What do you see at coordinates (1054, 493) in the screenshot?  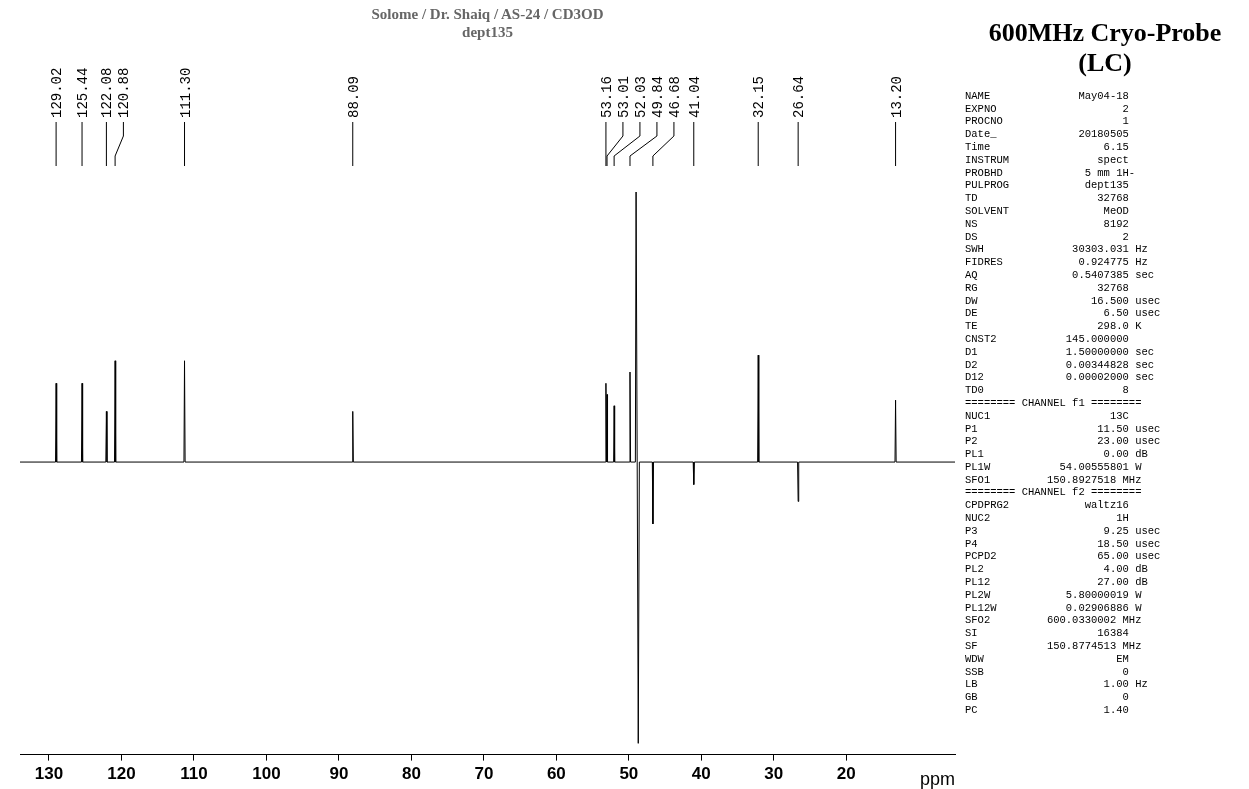 I see `text: ======== CHANNEL f2 ========` at bounding box center [1054, 493].